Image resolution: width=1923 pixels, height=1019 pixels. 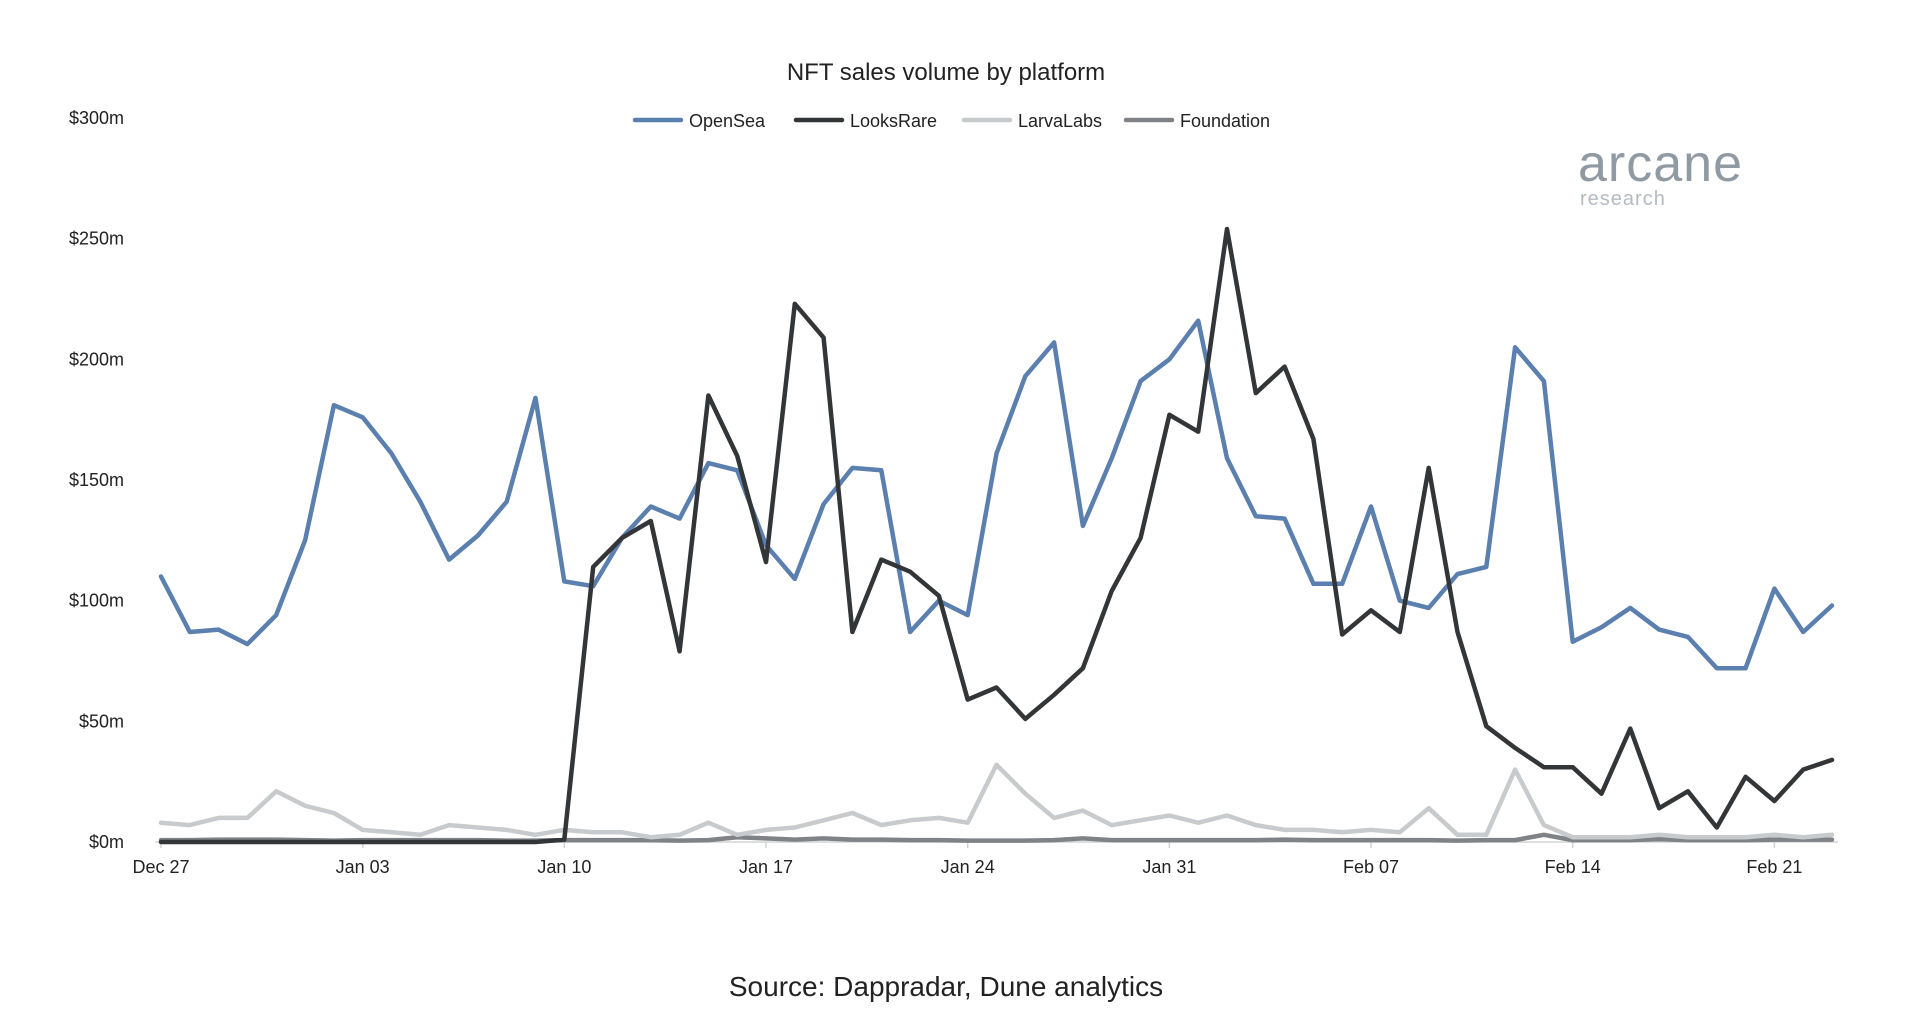 I want to click on y-tick-label: $250m, so click(x=96, y=239).